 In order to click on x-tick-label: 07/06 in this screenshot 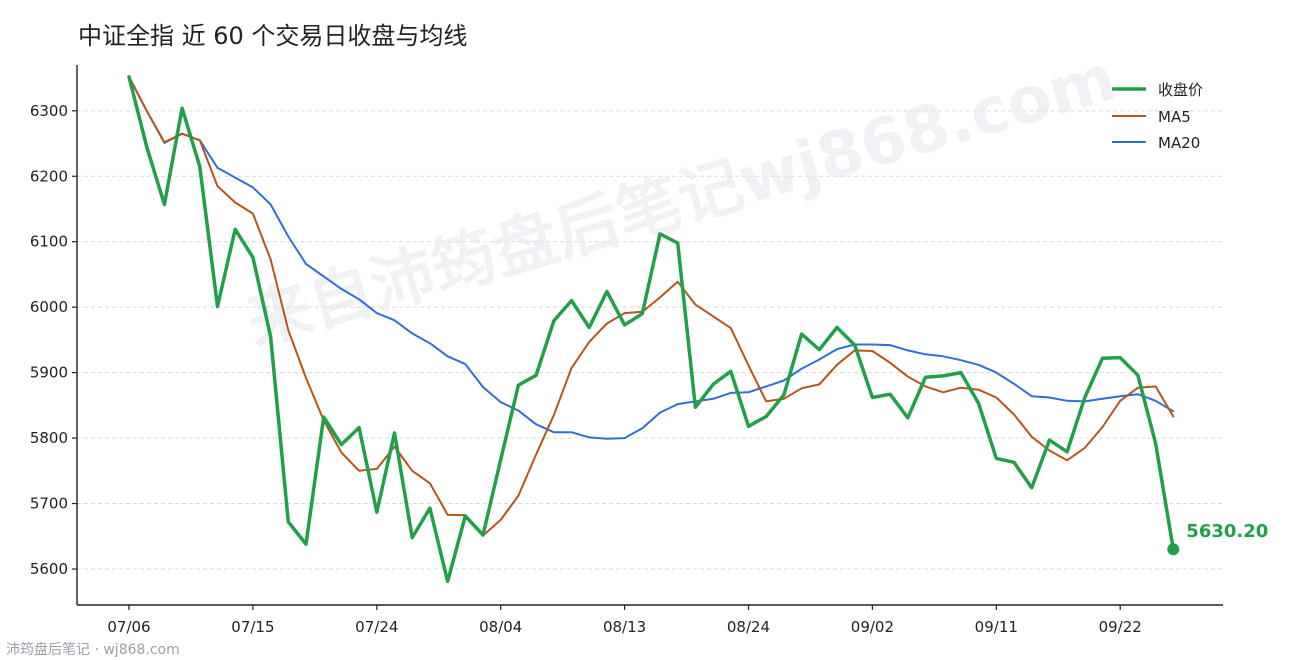, I will do `click(128, 627)`.